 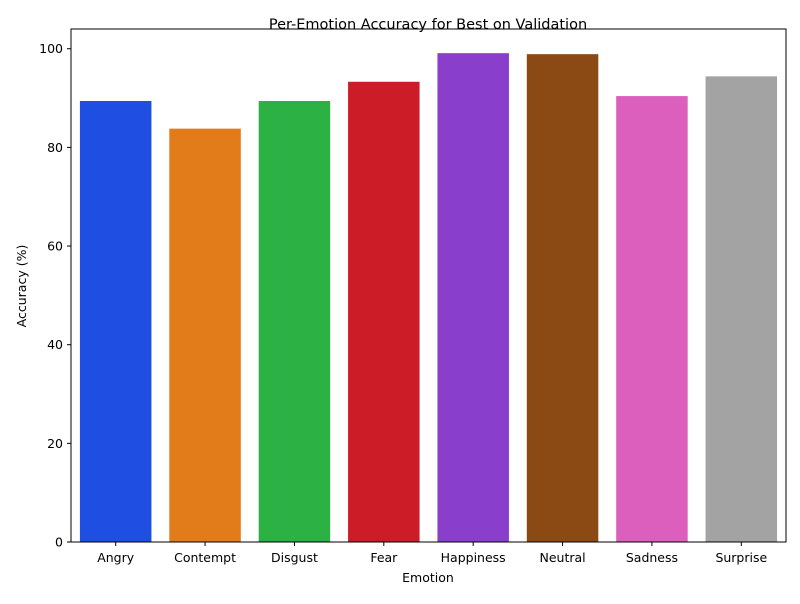 I want to click on bar-angry, so click(x=115, y=322).